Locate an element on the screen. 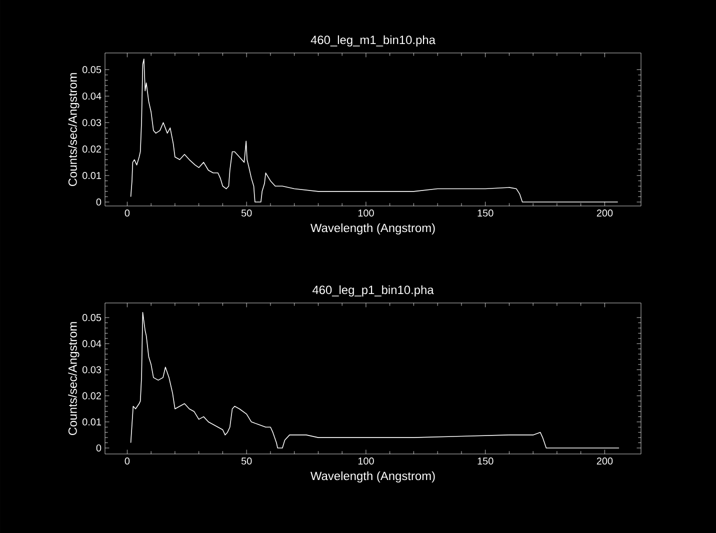  chart-title: 460_leg_p1_bin10.pha is located at coordinates (373, 290).